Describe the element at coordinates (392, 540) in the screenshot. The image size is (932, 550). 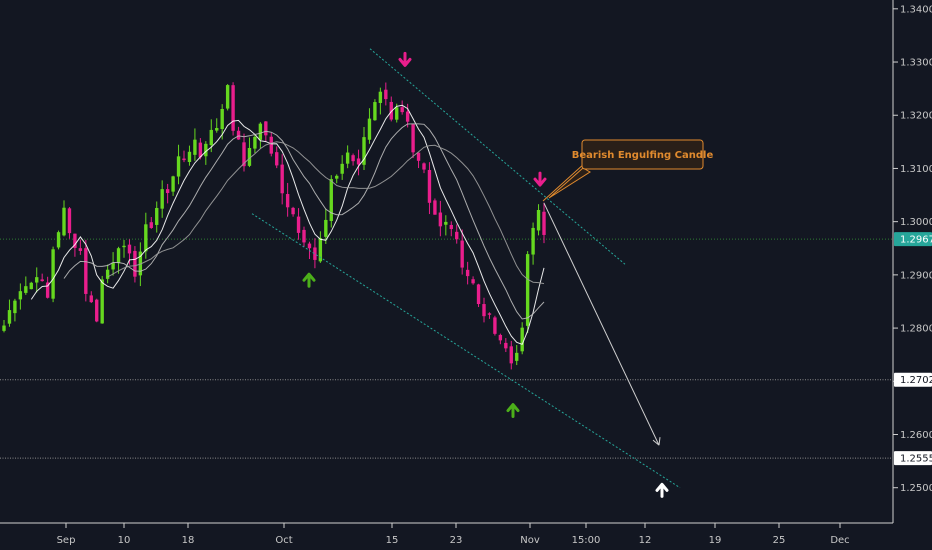
I see `x-tick-label: 15` at that location.